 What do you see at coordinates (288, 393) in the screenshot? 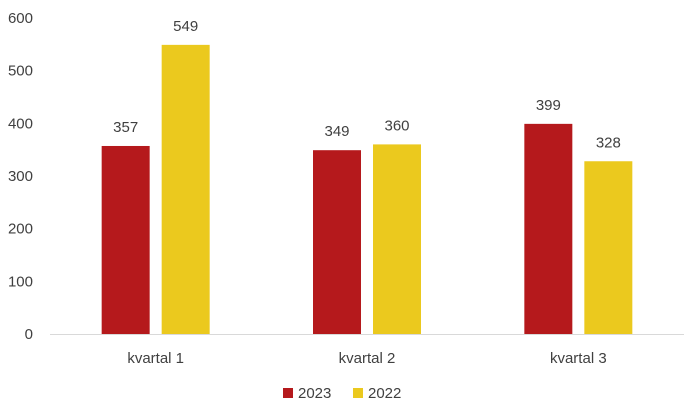
I see `legend-swatch-2023` at bounding box center [288, 393].